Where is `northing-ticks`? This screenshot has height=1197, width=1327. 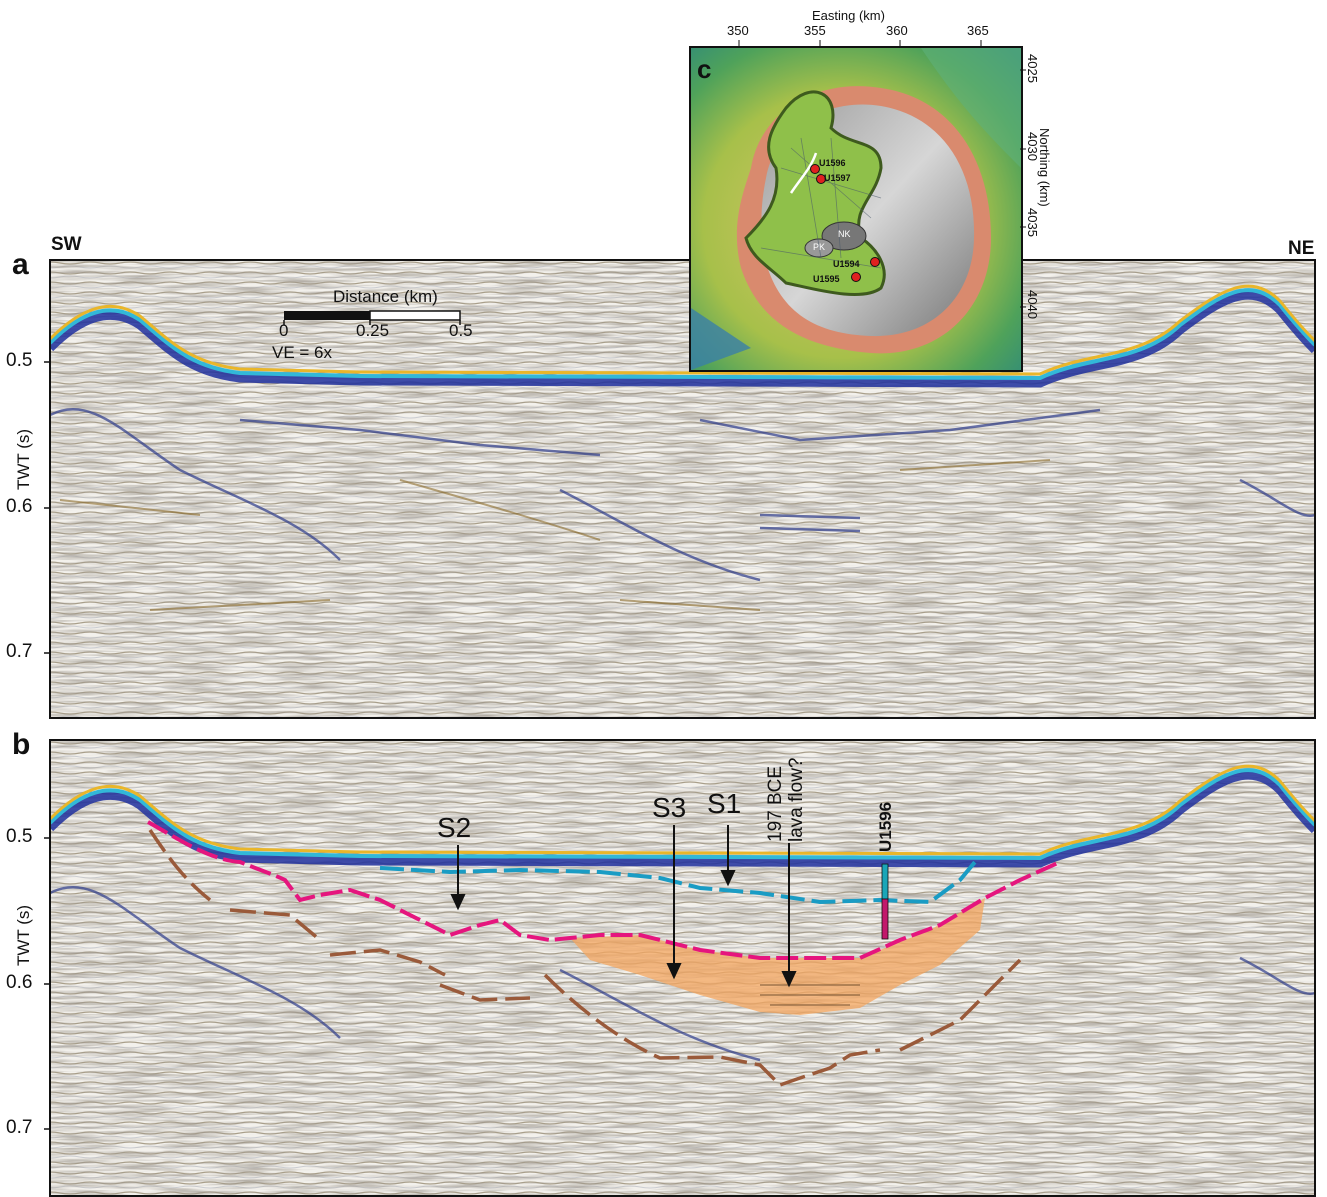 northing-ticks is located at coordinates (1023, 188).